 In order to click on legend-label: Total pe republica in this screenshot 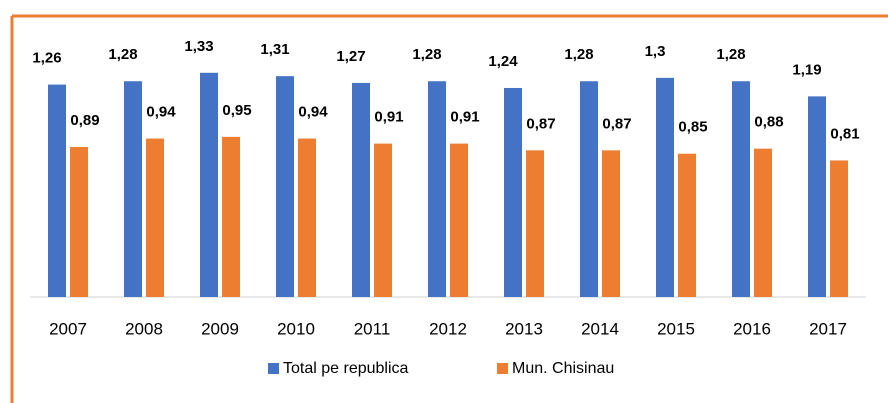, I will do `click(346, 368)`.